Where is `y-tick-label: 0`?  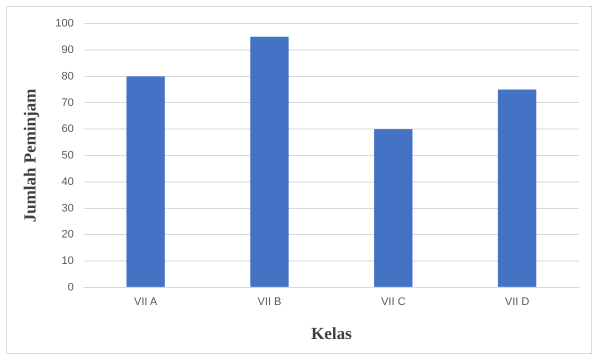
y-tick-label: 0 is located at coordinates (71, 287).